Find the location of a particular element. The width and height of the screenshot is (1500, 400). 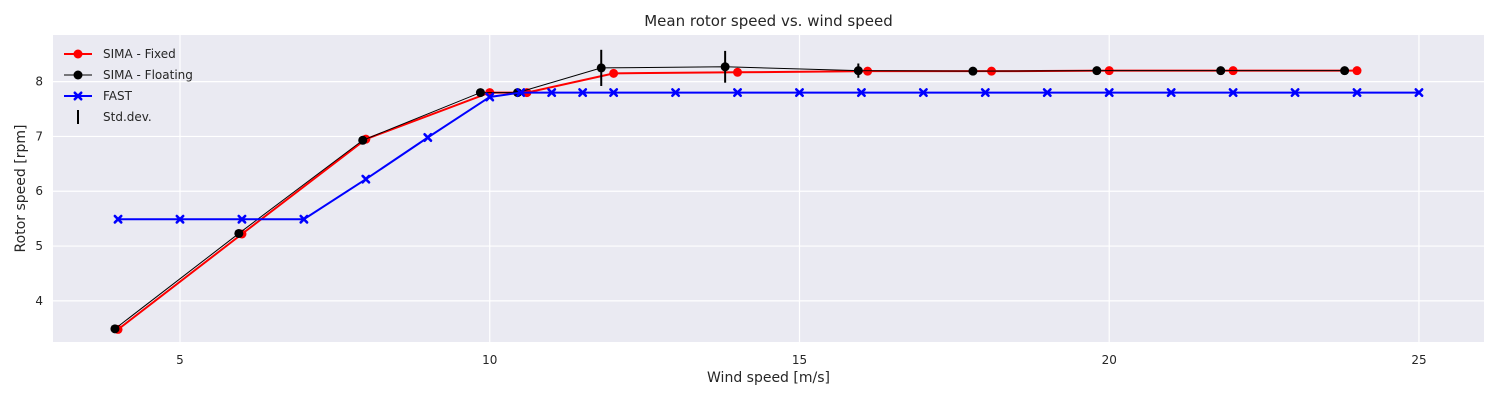

y-axis-label: Rotor speed [rpm] is located at coordinates (21, 189).